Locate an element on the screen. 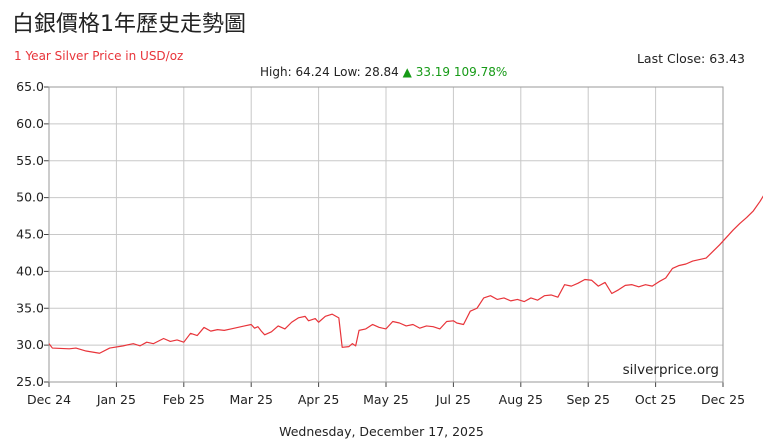 The height and width of the screenshot is (445, 763). watermark: silverprice.org is located at coordinates (671, 370).